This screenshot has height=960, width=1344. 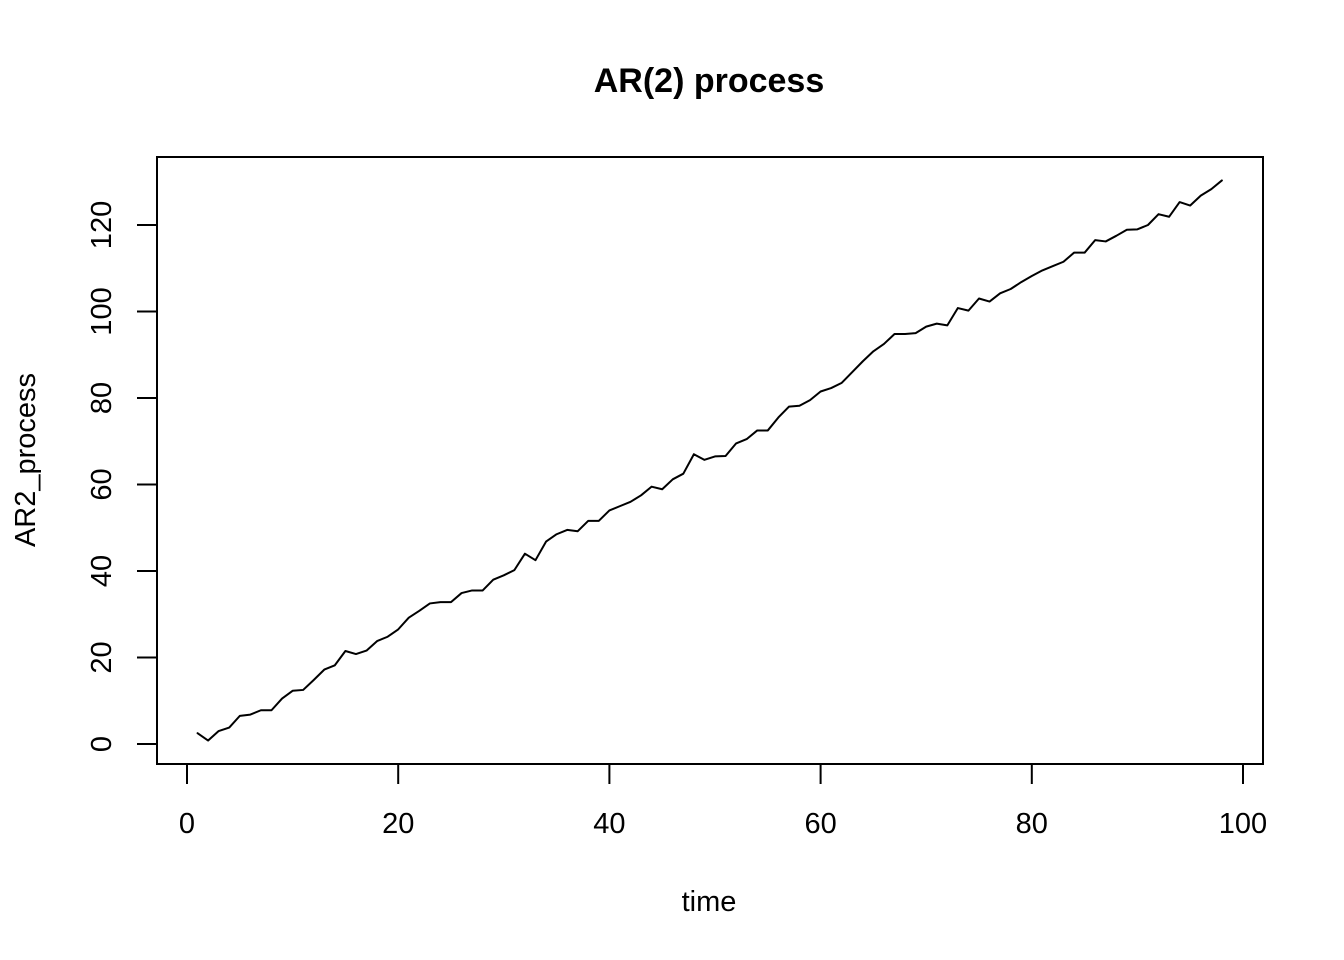 I want to click on y-tick-label: 120, so click(x=102, y=225).